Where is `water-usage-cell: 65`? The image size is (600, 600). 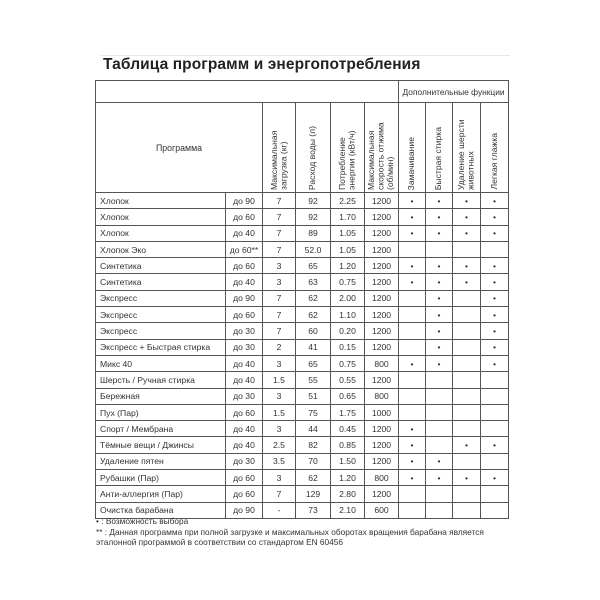 water-usage-cell: 65 is located at coordinates (313, 266).